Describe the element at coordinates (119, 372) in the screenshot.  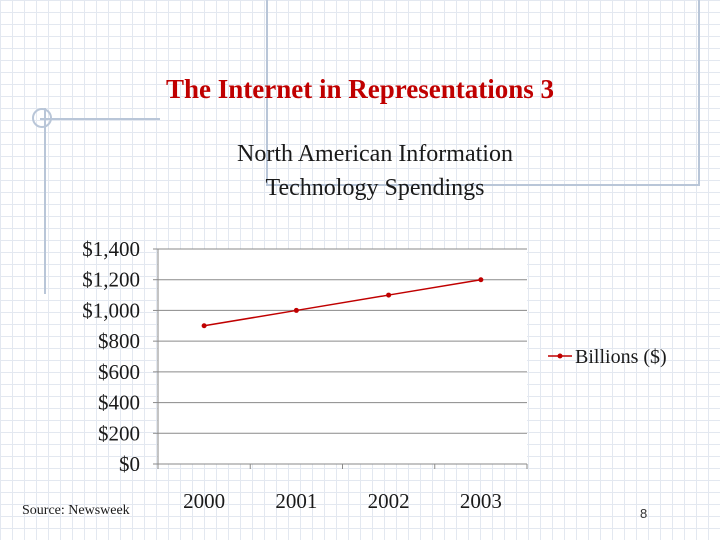
I see `y-tick-label: $600` at that location.